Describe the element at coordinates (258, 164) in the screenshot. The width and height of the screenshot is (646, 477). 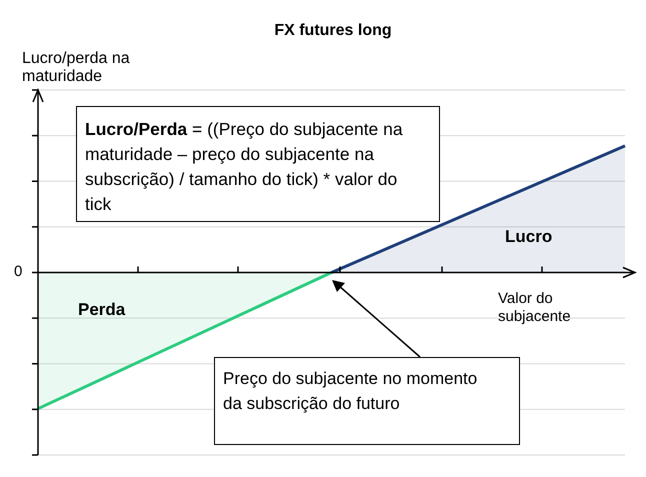
I see `formula-text-box: Lucro/Perda = ((Preço do subjacente na maturidade – preço do subjacente na subscrição) / tamanho do tick) * valor do tick` at that location.